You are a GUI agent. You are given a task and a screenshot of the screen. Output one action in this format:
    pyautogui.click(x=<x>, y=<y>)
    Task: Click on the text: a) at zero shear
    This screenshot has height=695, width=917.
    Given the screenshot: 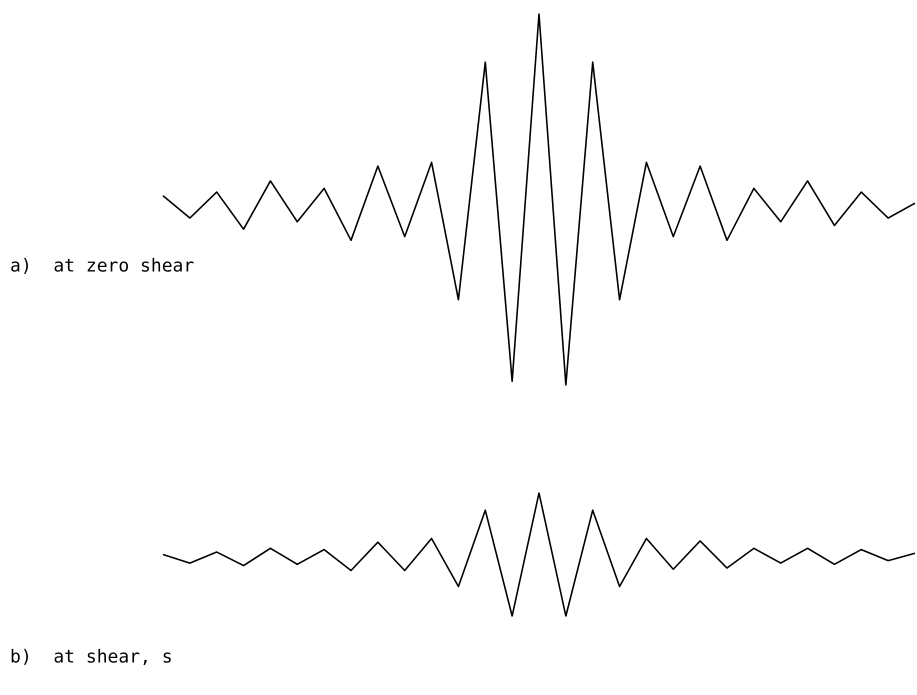 What is the action you would take?
    pyautogui.click(x=102, y=266)
    